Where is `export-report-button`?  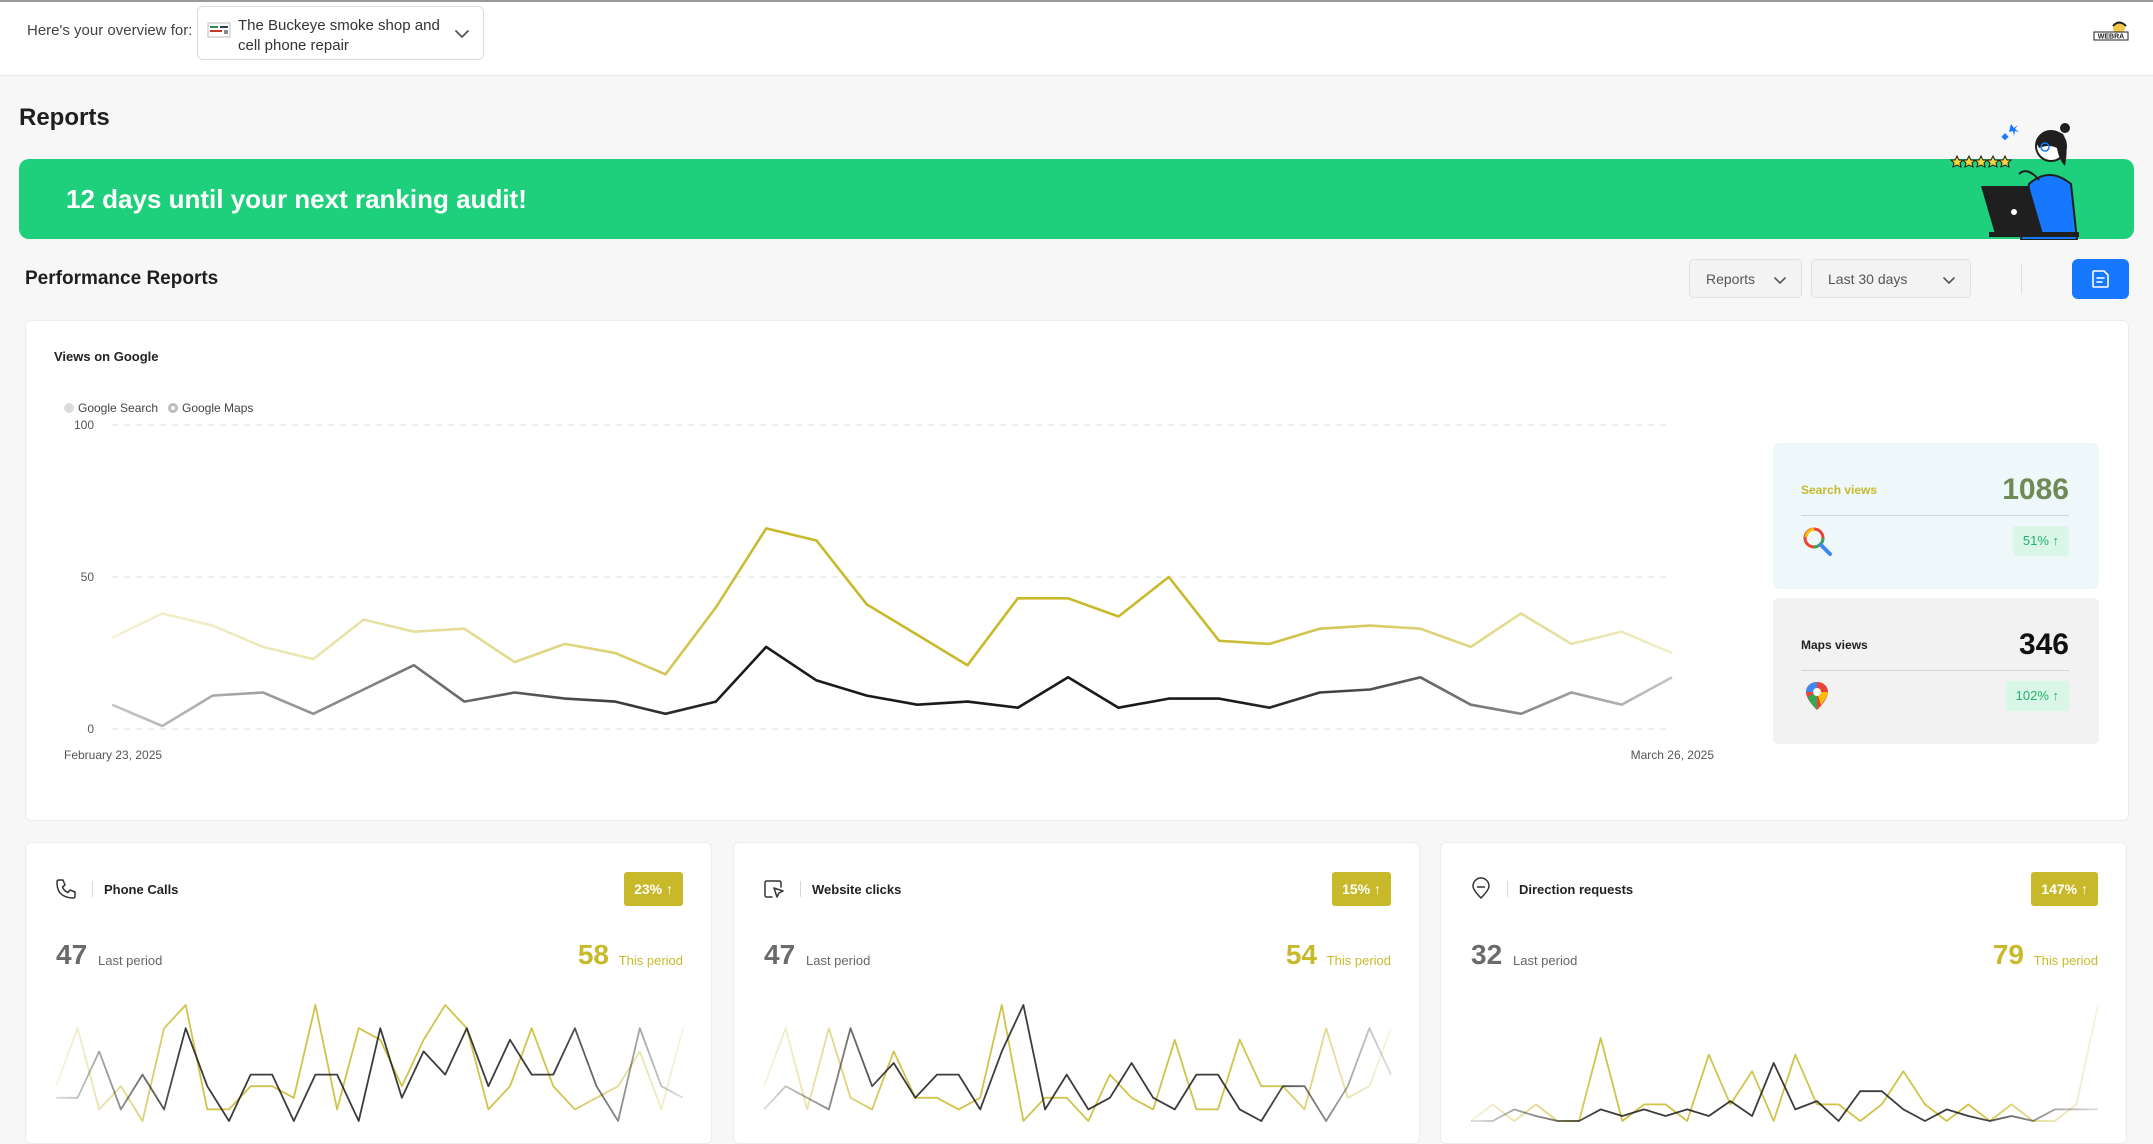
export-report-button is located at coordinates (2100, 279).